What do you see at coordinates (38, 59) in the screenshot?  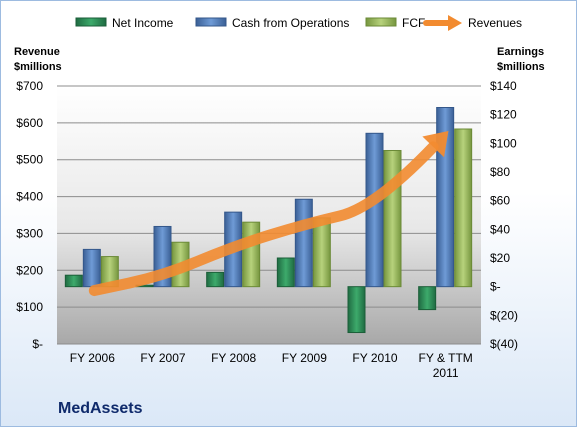 I see `left-axis-title: Revenue $millions` at bounding box center [38, 59].